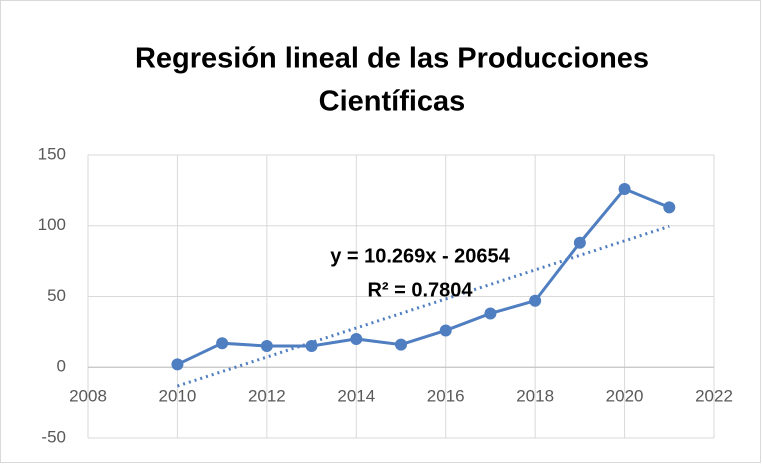 Image resolution: width=762 pixels, height=464 pixels. Describe the element at coordinates (420, 256) in the screenshot. I see `annotation: y = 10.269x - 20654` at that location.